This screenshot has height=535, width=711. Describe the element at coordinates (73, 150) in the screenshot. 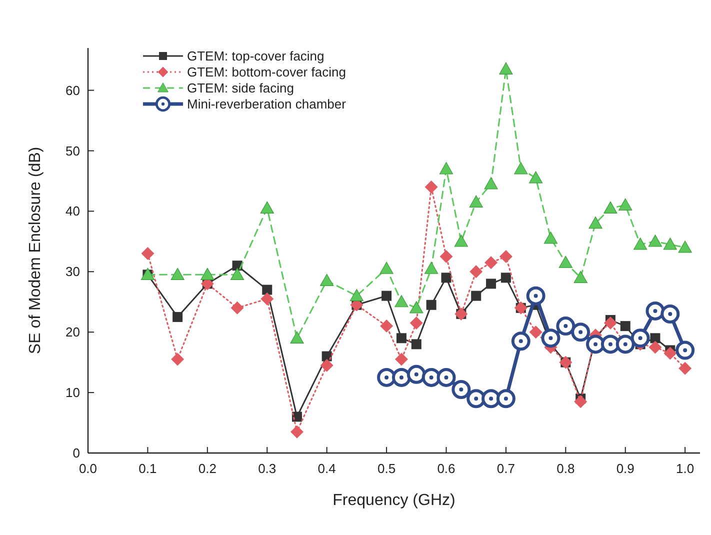

I see `y-tick-label: 50` at that location.